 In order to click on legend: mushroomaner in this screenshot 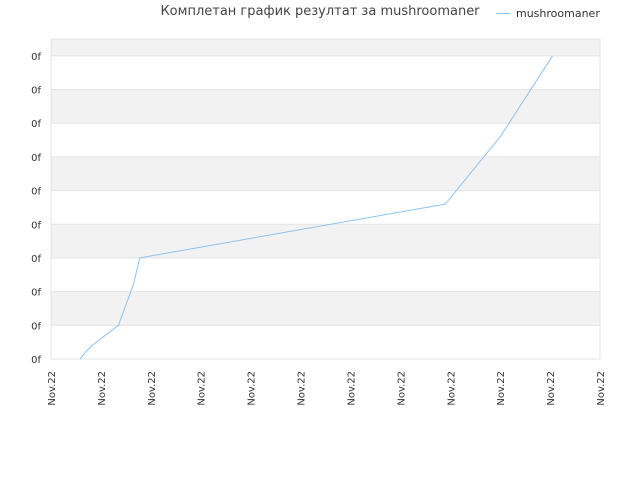, I will do `click(548, 13)`.